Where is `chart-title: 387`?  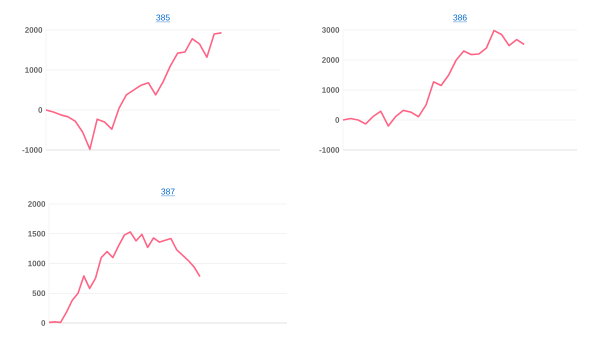
chart-title: 387 is located at coordinates (168, 191).